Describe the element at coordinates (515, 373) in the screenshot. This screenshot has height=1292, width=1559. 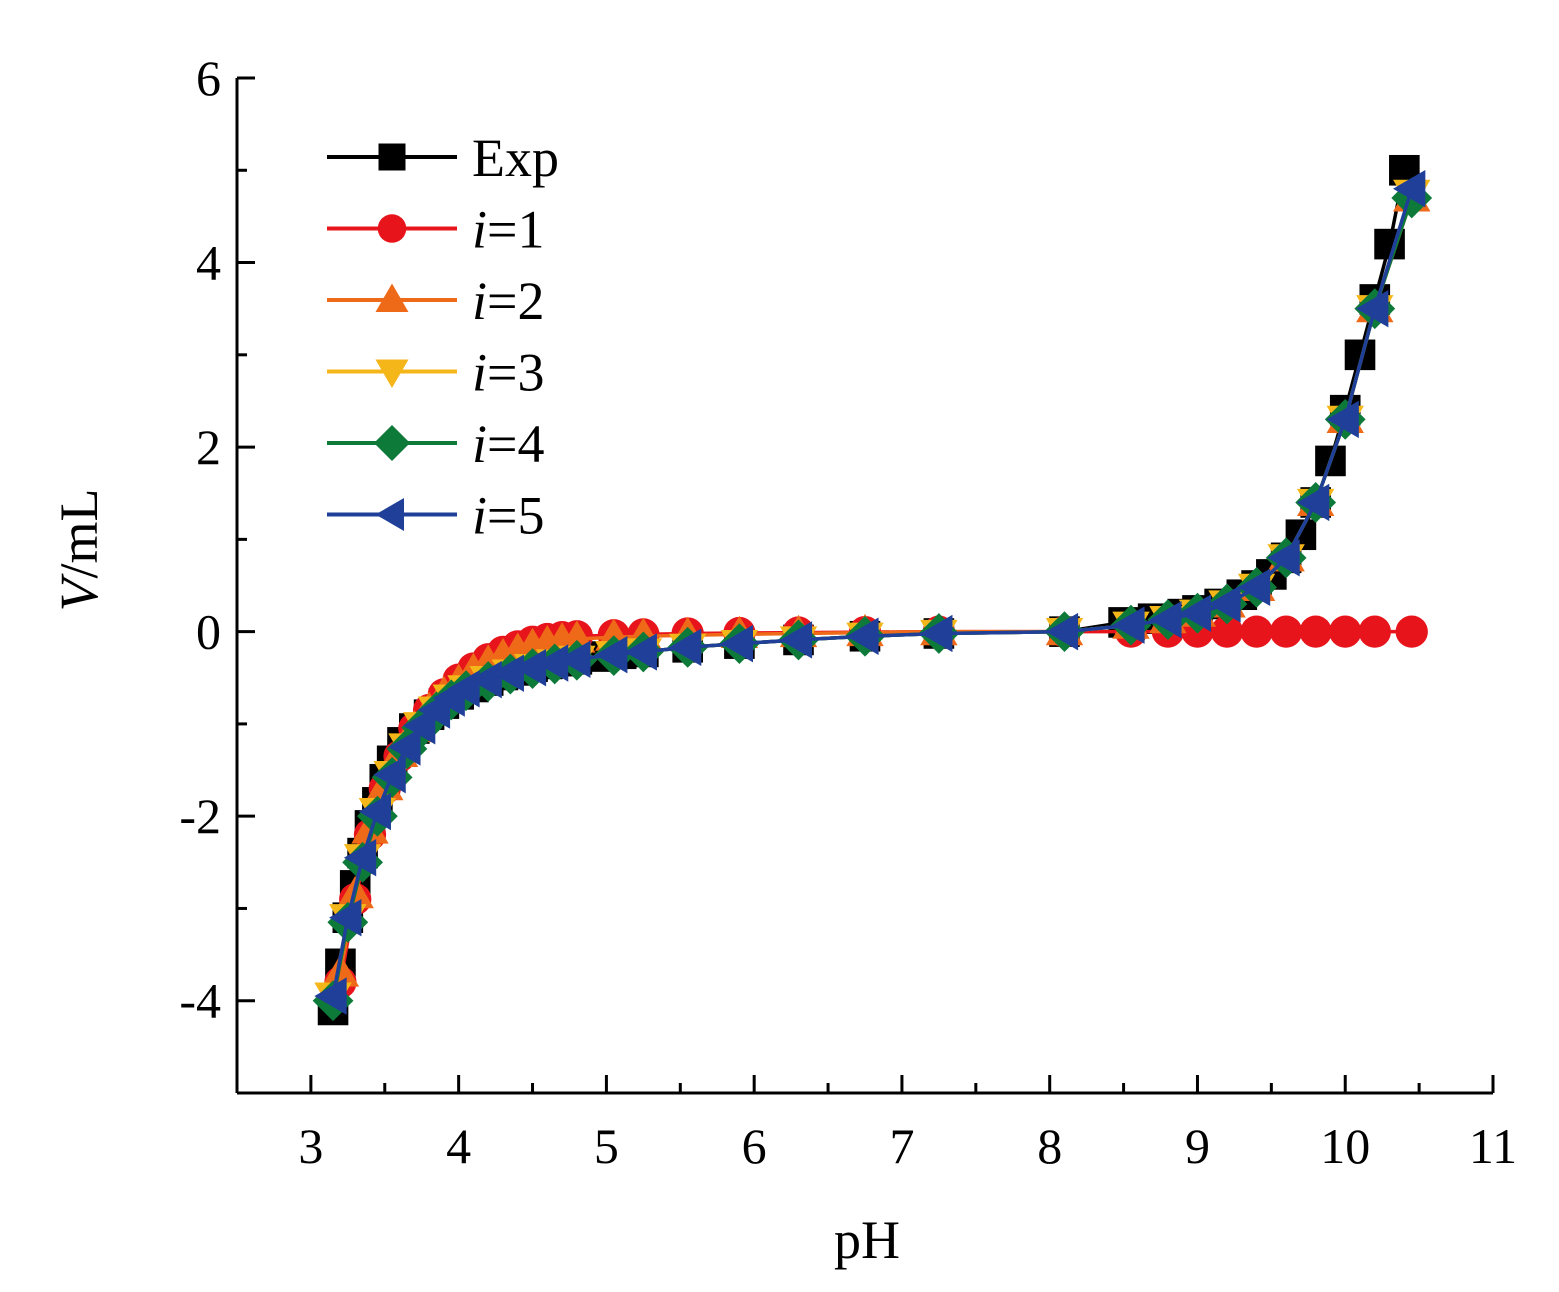
I see `legend-label-text: =3` at that location.